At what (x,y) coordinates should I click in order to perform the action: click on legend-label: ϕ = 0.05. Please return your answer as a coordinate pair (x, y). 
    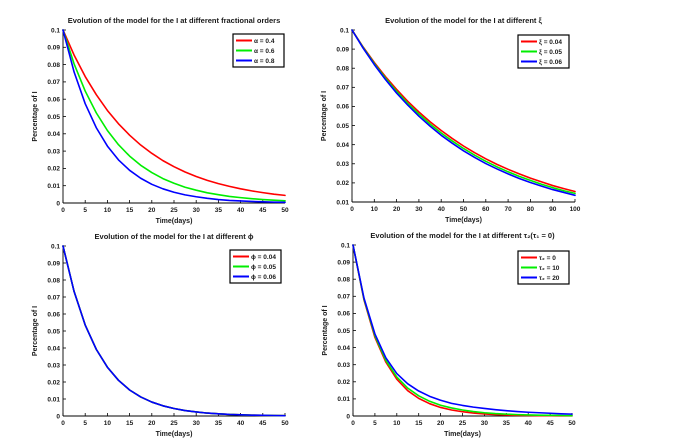
    Looking at the image, I should click on (263, 267).